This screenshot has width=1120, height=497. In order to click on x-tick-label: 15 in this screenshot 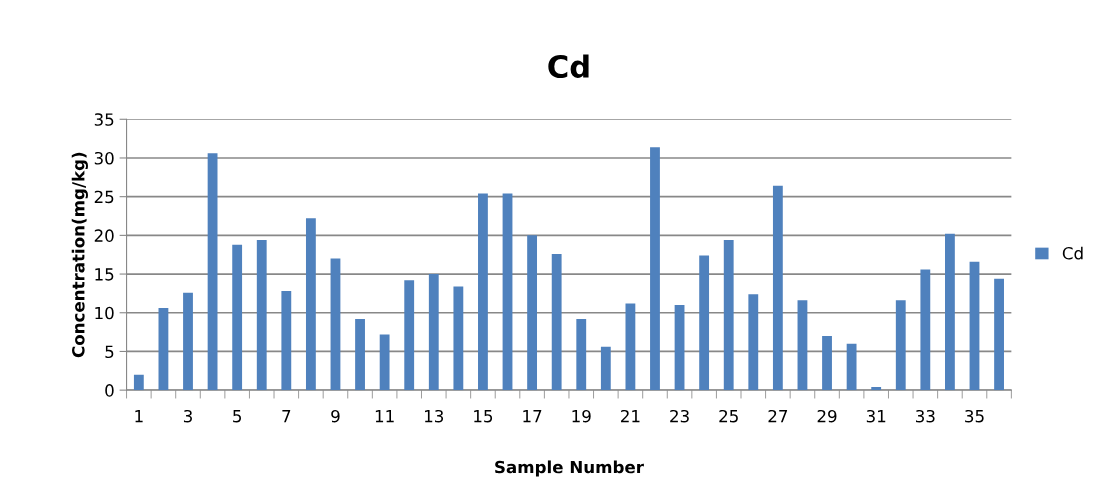, I will do `click(483, 416)`.